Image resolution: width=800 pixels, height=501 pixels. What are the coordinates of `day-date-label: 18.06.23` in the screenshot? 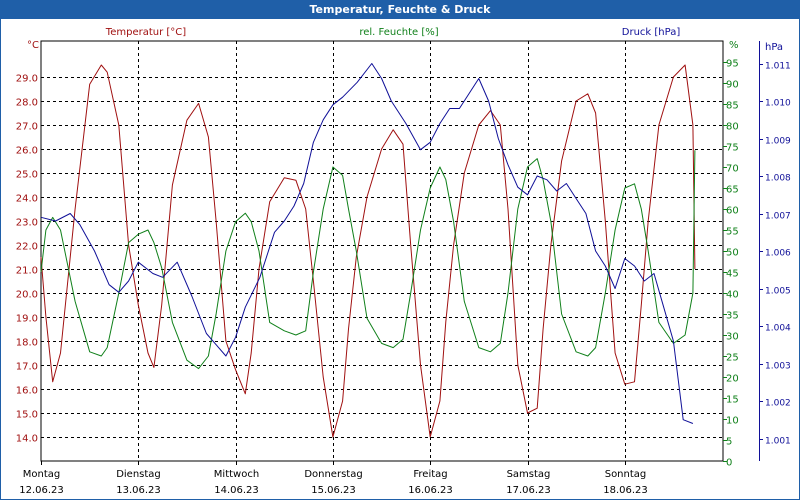 It's located at (625, 490).